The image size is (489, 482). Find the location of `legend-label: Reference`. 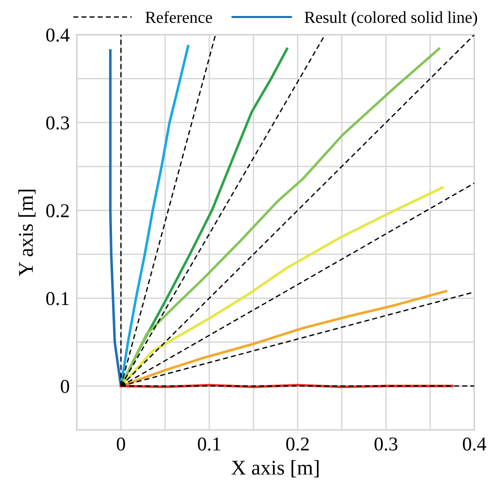

legend-label: Reference is located at coordinates (178, 17).